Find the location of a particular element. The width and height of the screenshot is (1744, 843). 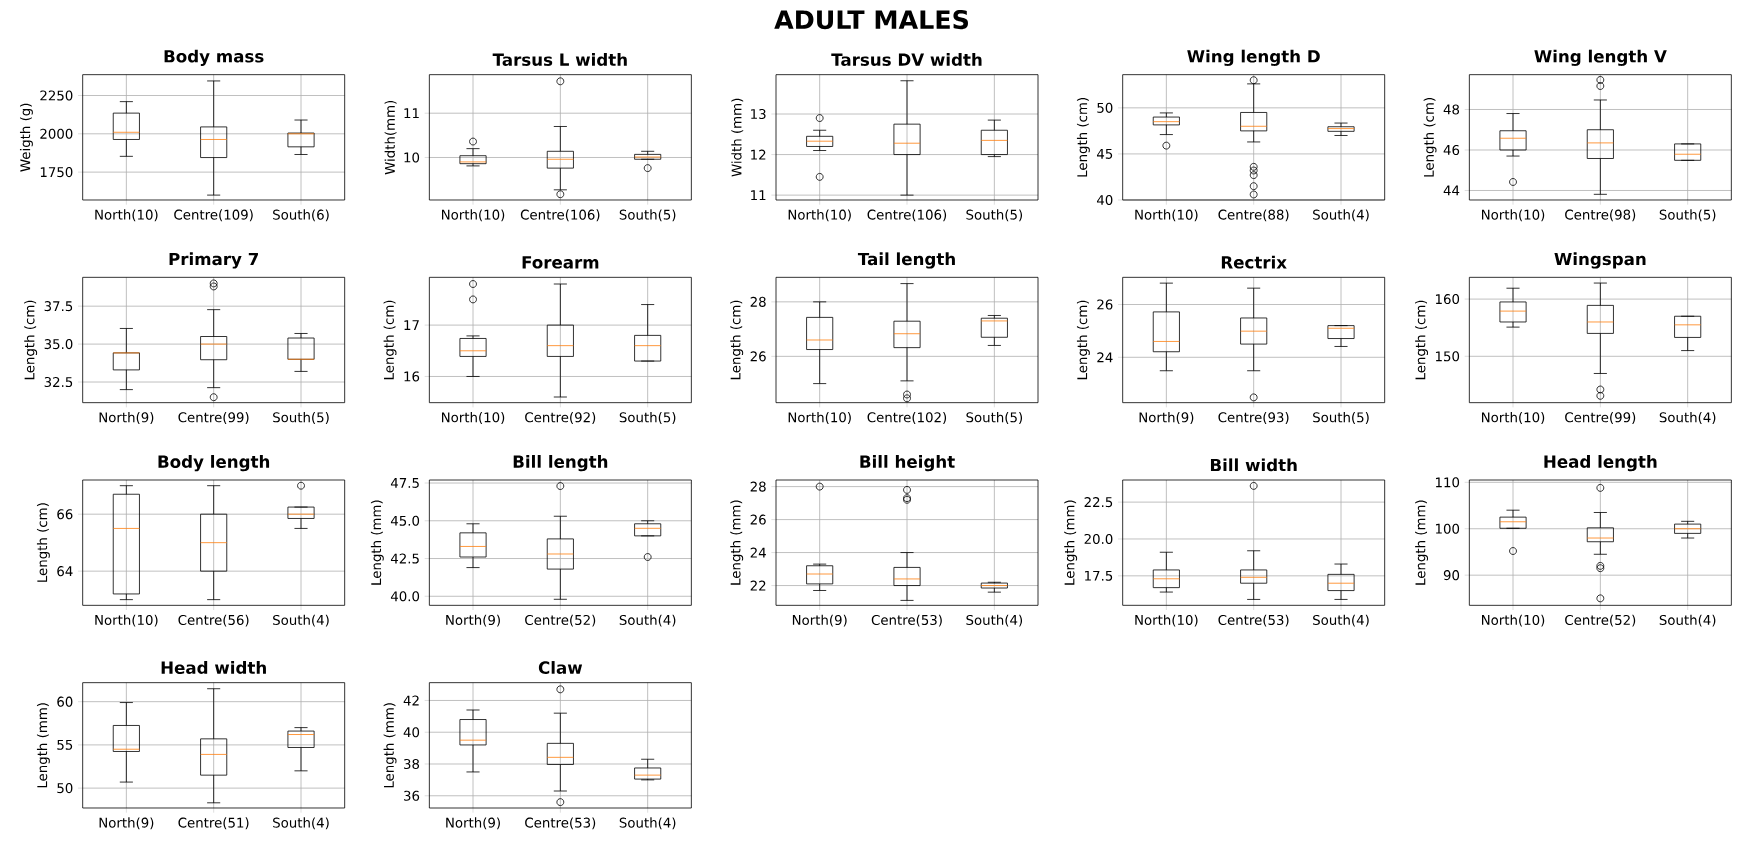

x-tick-label: Centre(93) is located at coordinates (1253, 418).